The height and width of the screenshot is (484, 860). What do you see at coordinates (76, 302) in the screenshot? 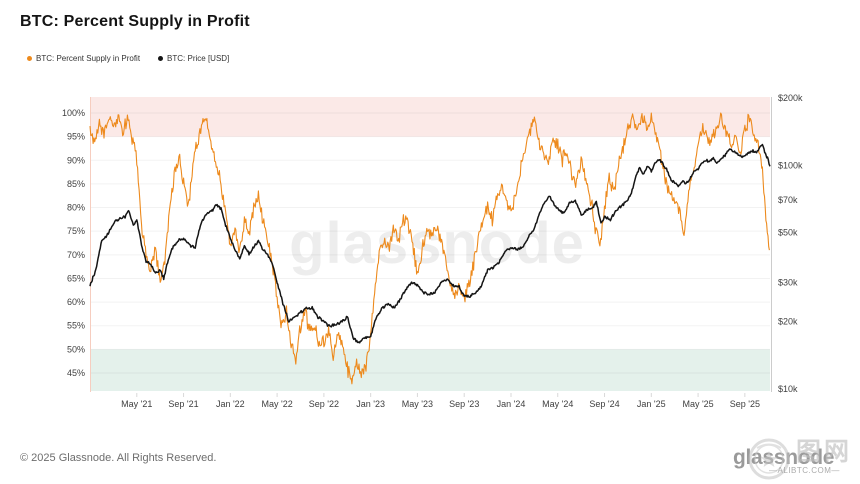
I see `y-left-tick-label: 60%` at bounding box center [76, 302].